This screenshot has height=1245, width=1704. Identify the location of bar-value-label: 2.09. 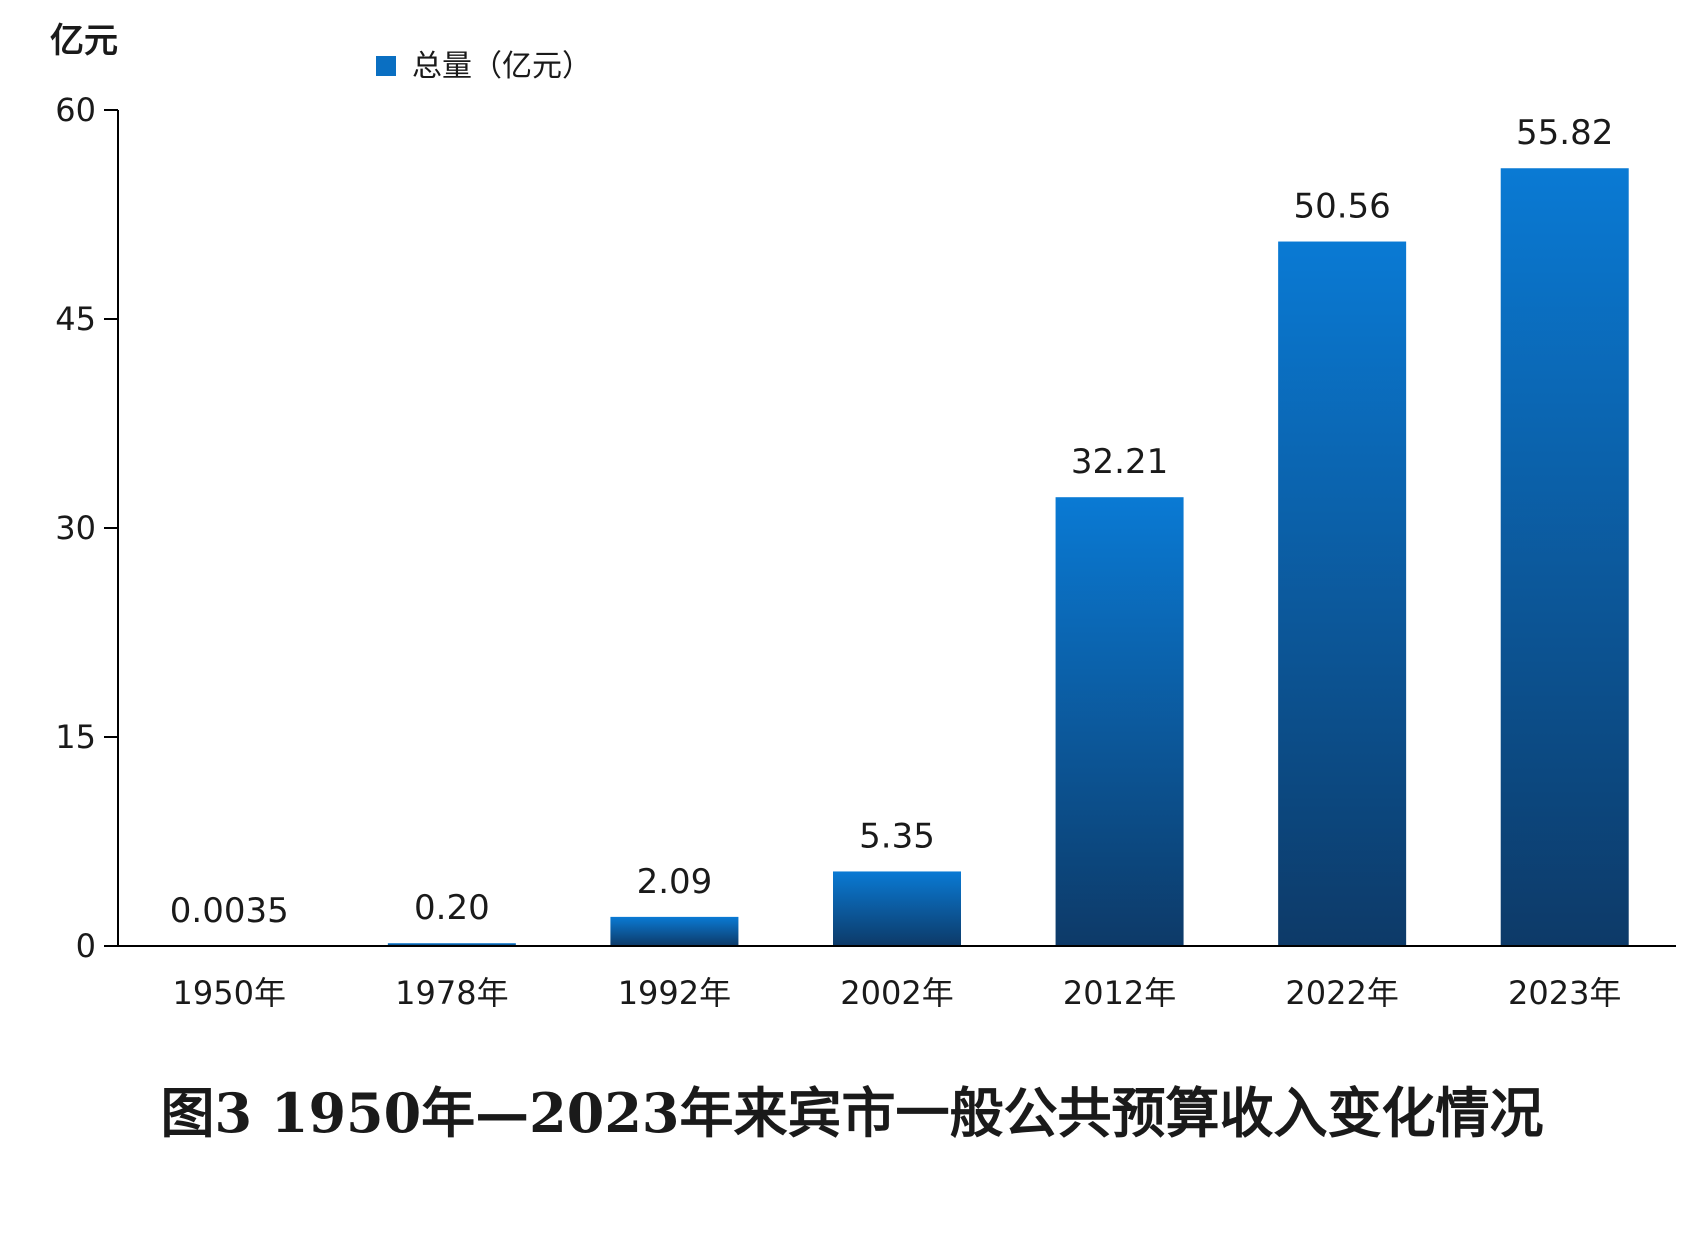
(675, 882).